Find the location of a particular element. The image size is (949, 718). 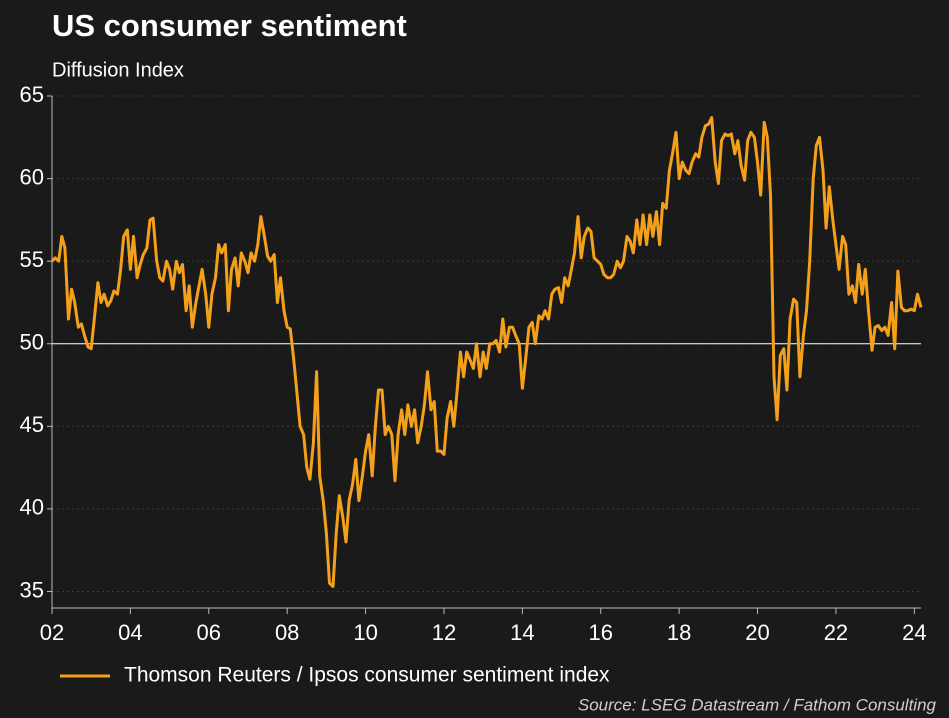

x-tick-label: 14 is located at coordinates (522, 632).